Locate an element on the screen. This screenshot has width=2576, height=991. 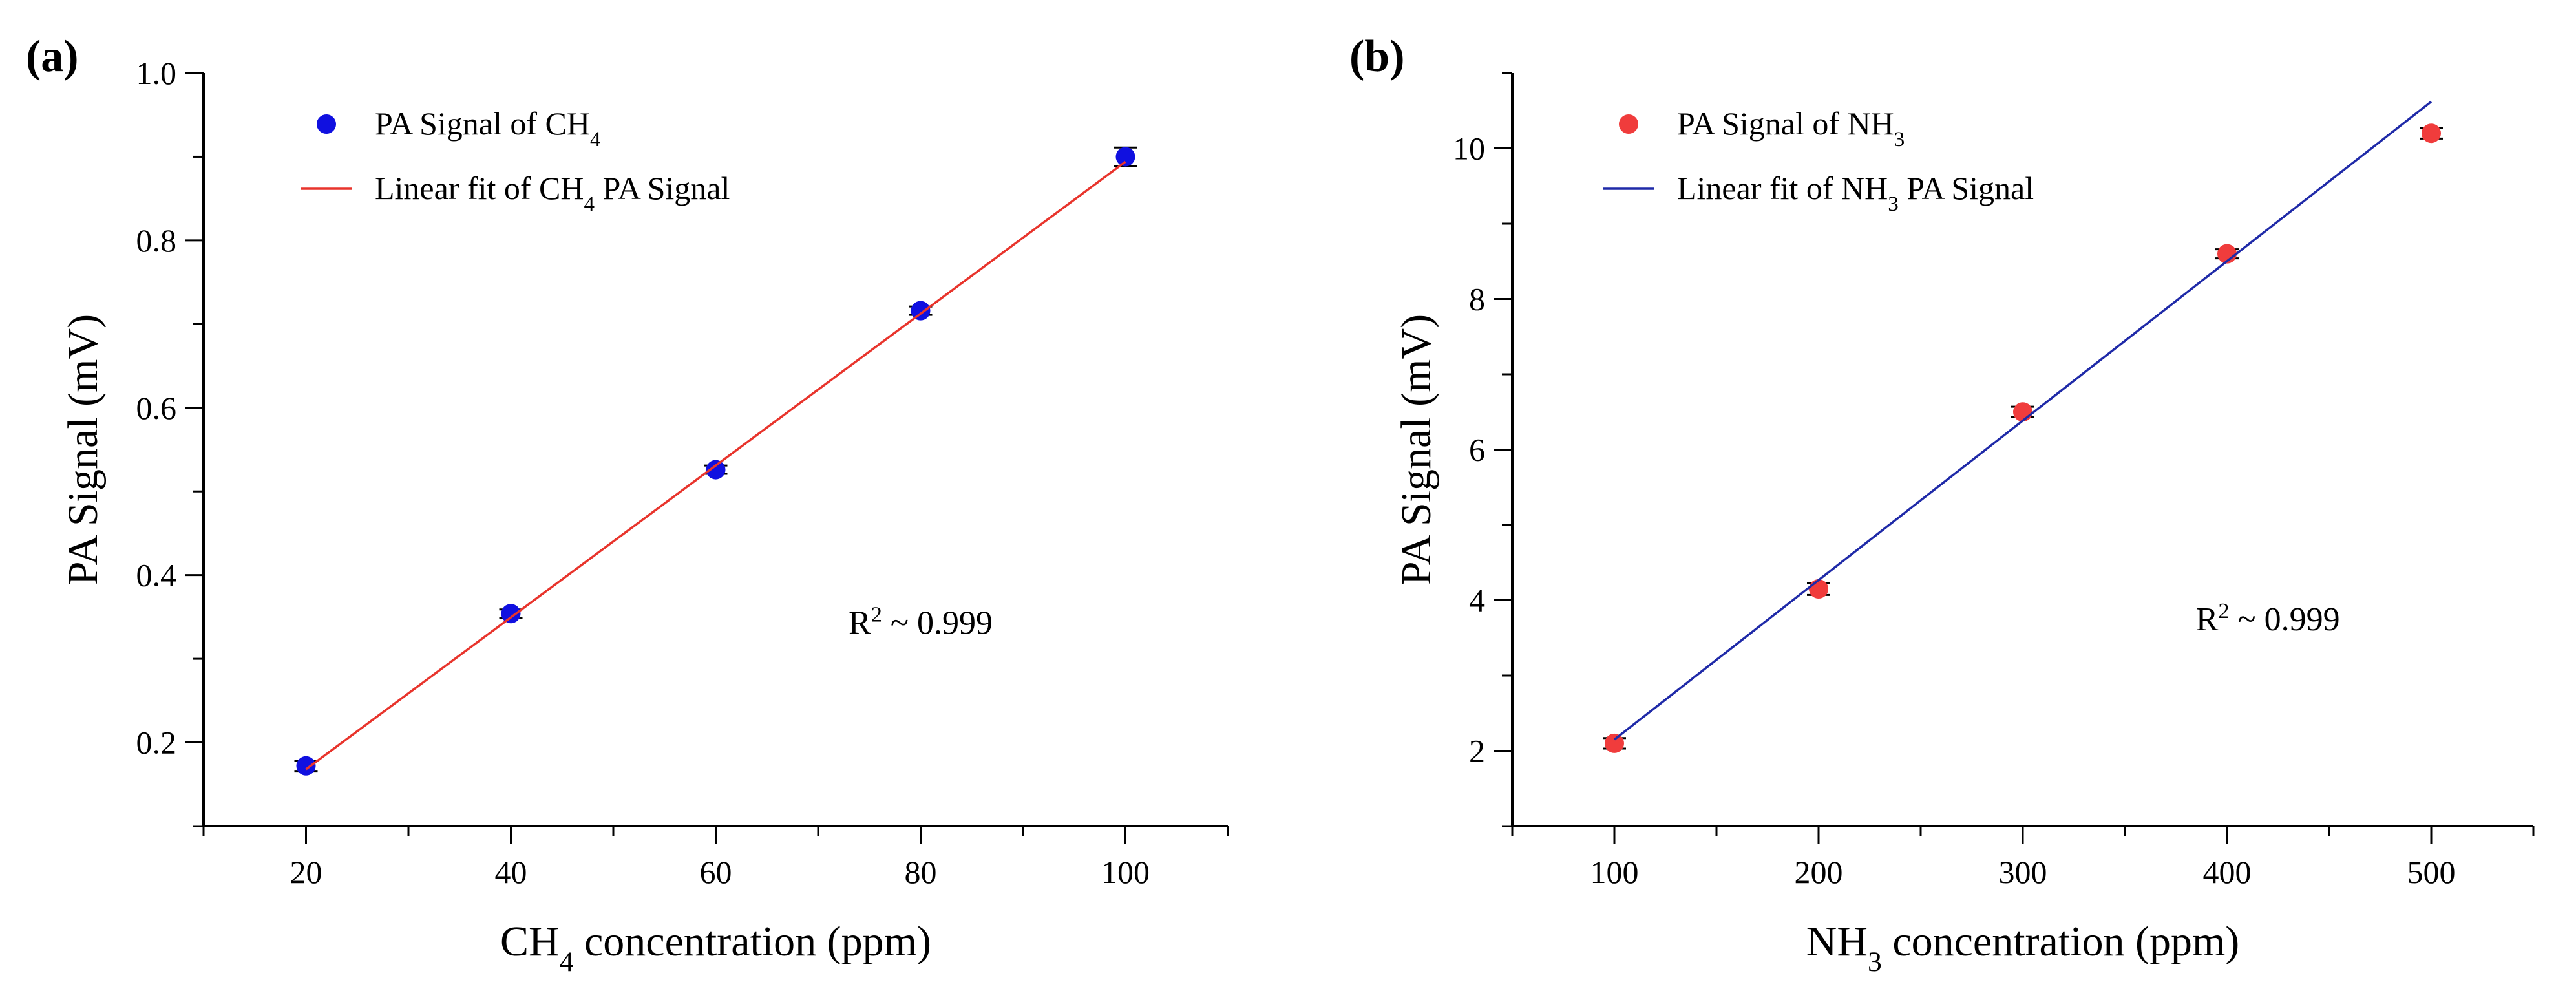
legend-entry: Linear fit of CH4 PA Signal is located at coordinates (552, 193).